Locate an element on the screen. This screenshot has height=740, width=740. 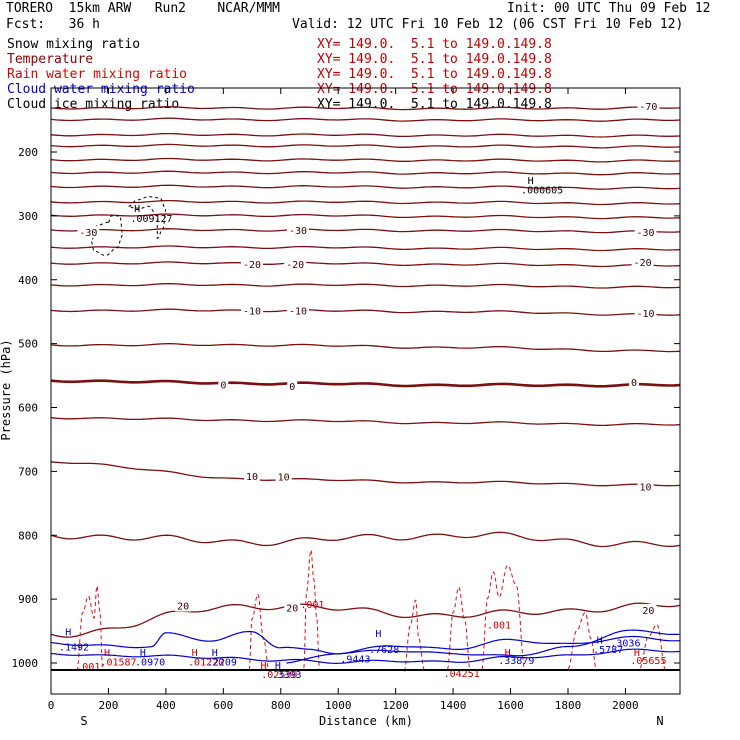
maximum-label: .02539 is located at coordinates (279, 675).